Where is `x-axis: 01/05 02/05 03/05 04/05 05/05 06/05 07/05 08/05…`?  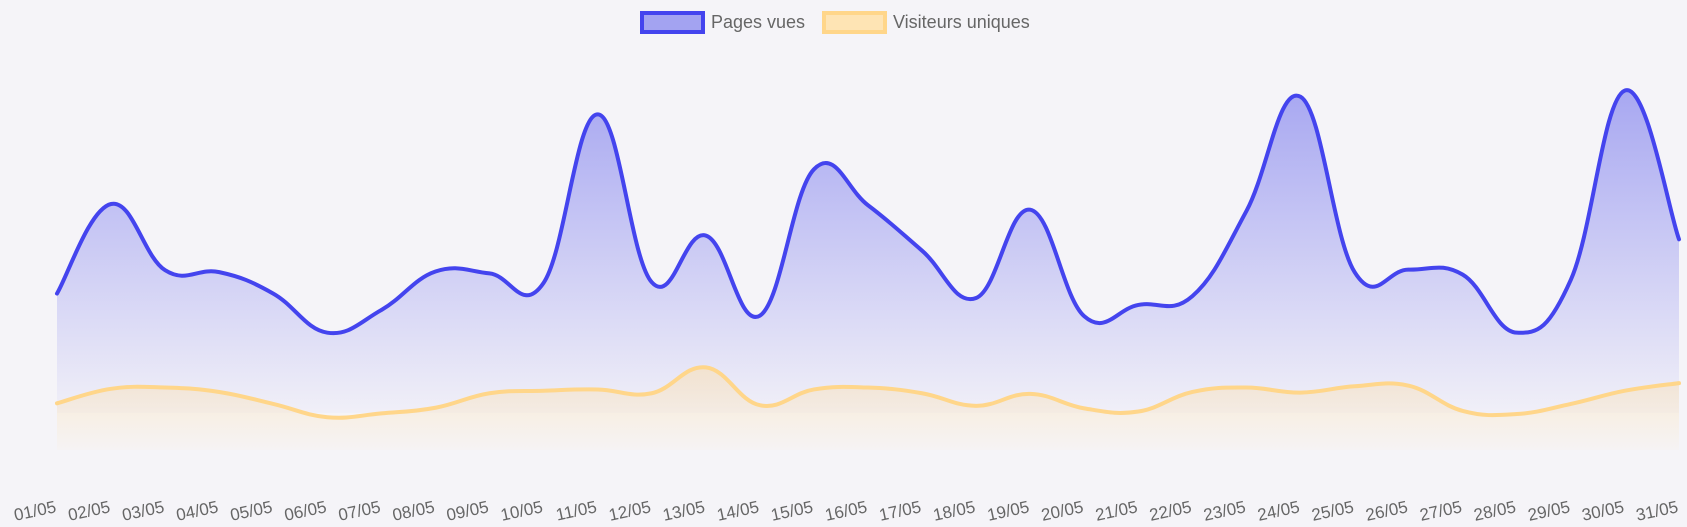
x-axis: 01/05 02/05 03/05 04/05 05/05 06/05 07/05 08/05… is located at coordinates (846, 510).